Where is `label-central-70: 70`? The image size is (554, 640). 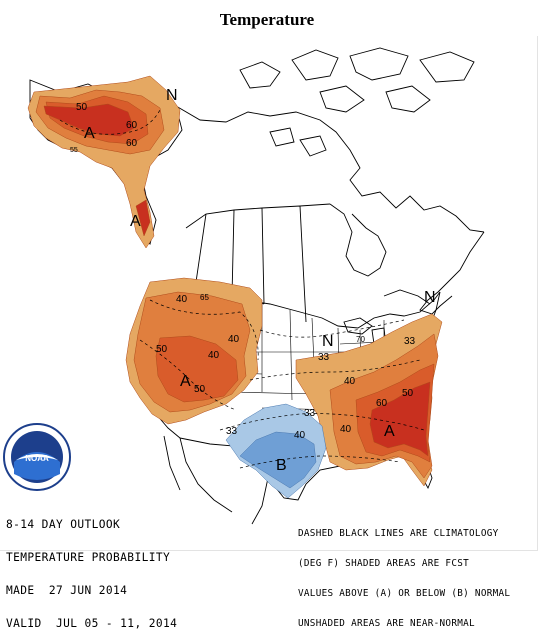 label-central-70: 70 is located at coordinates (360, 339).